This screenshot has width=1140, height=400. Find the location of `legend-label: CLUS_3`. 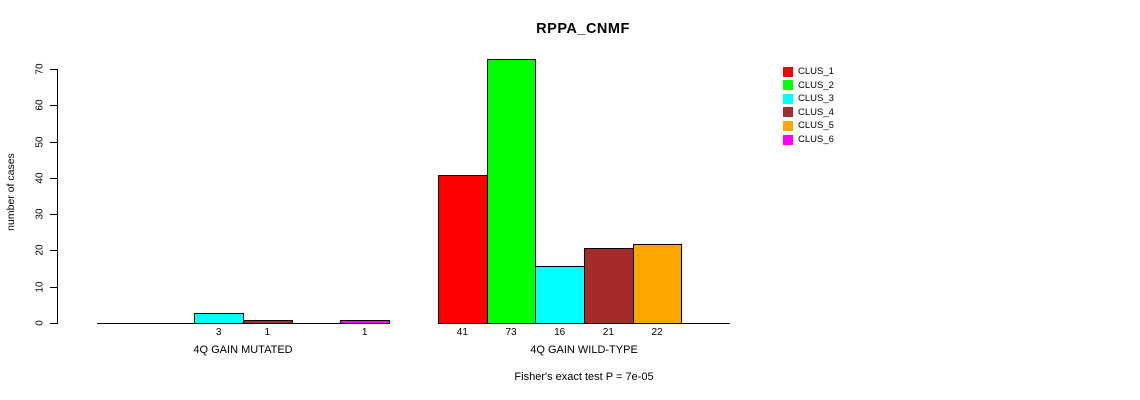

legend-label: CLUS_3 is located at coordinates (816, 99).